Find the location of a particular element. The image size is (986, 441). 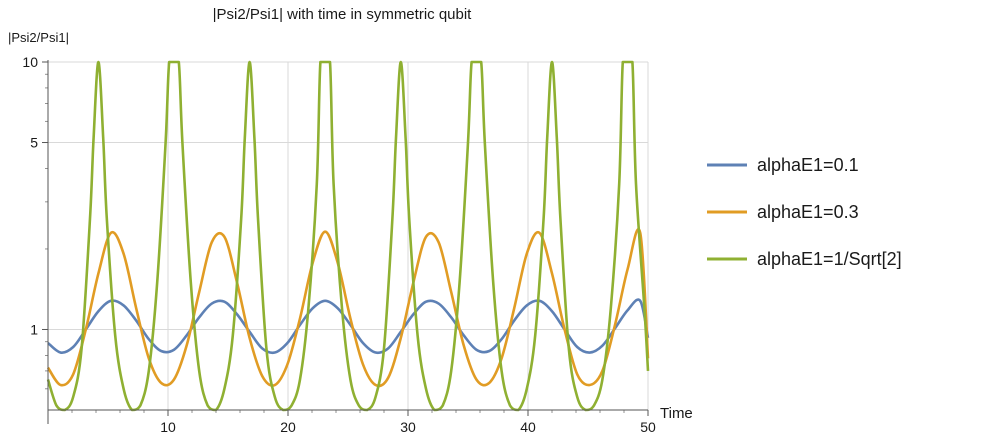

x-axis-label: Time is located at coordinates (676, 413).